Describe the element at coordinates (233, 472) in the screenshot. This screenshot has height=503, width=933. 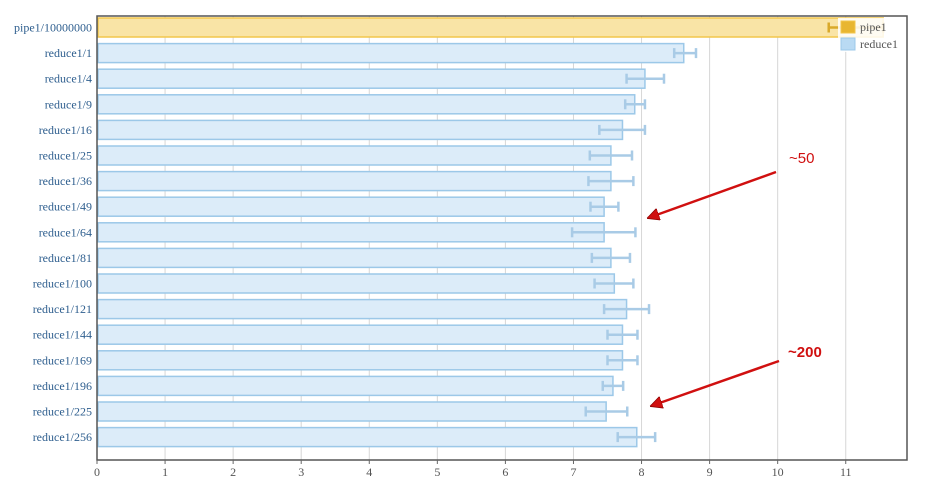
I see `x-tick-label: 2` at that location.